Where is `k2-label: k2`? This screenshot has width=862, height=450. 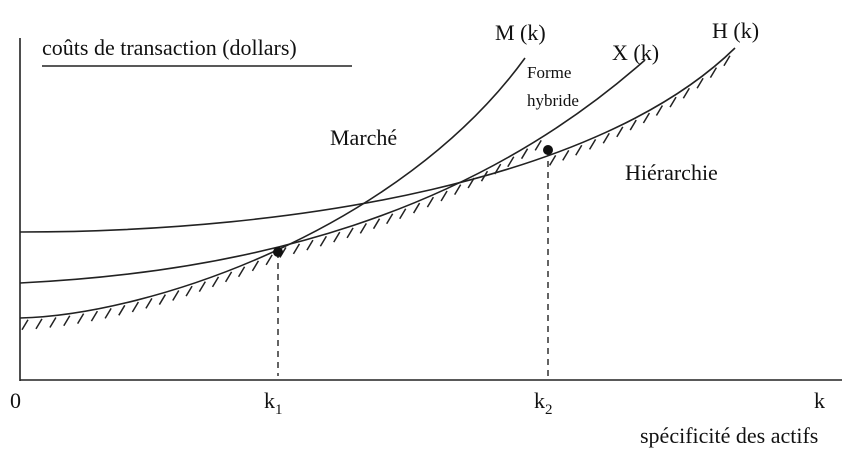 k2-label: k2 is located at coordinates (543, 403).